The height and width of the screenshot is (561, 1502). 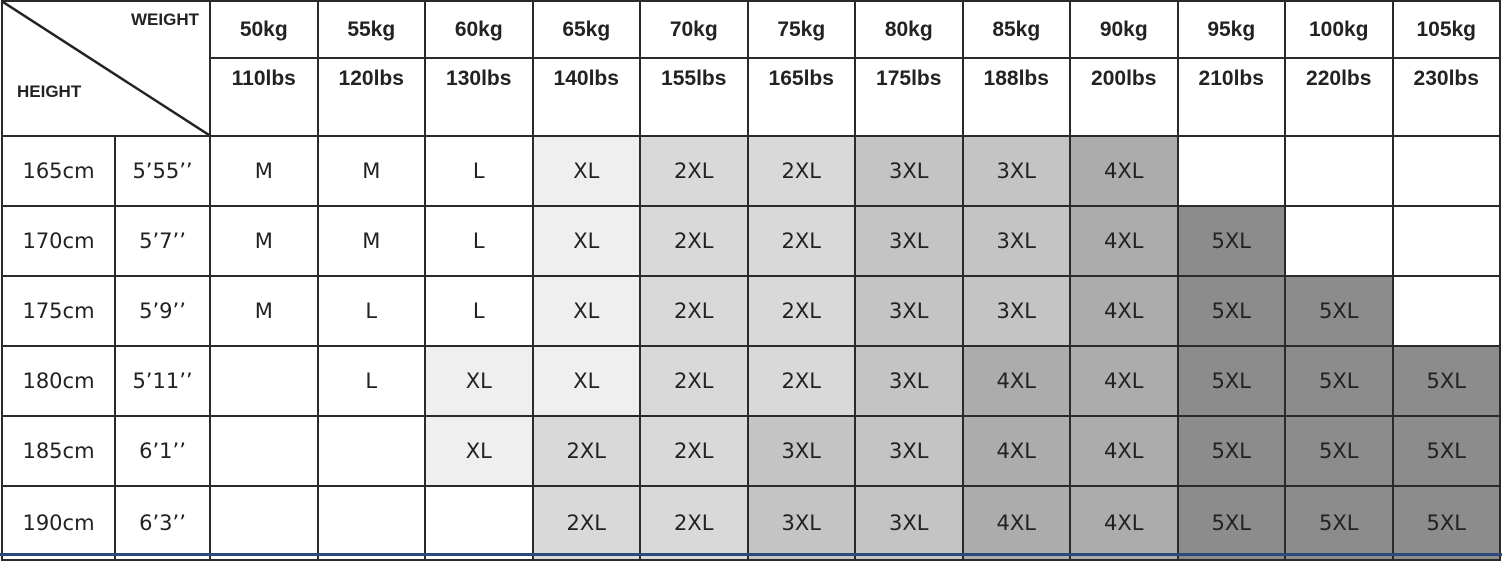 I want to click on table-row: 175cm 5’9’’ M L L XL 2XL 2XL 3XL 3XL 4XL 5XL 5XL, so click(x=751, y=311).